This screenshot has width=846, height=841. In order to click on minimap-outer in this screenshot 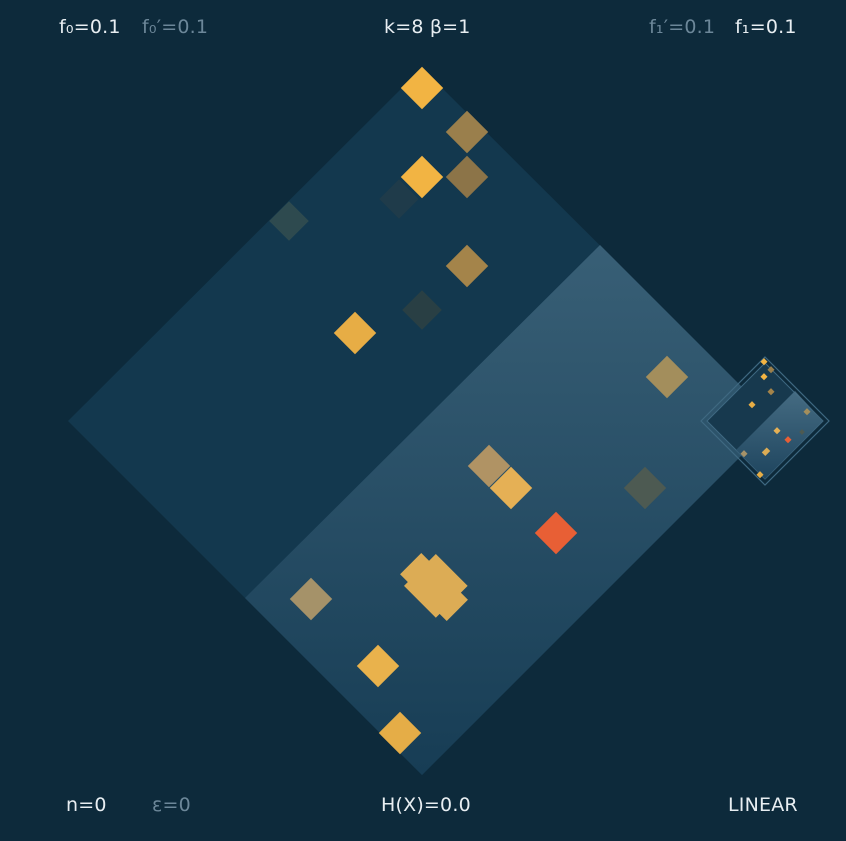, I will do `click(765, 421)`.